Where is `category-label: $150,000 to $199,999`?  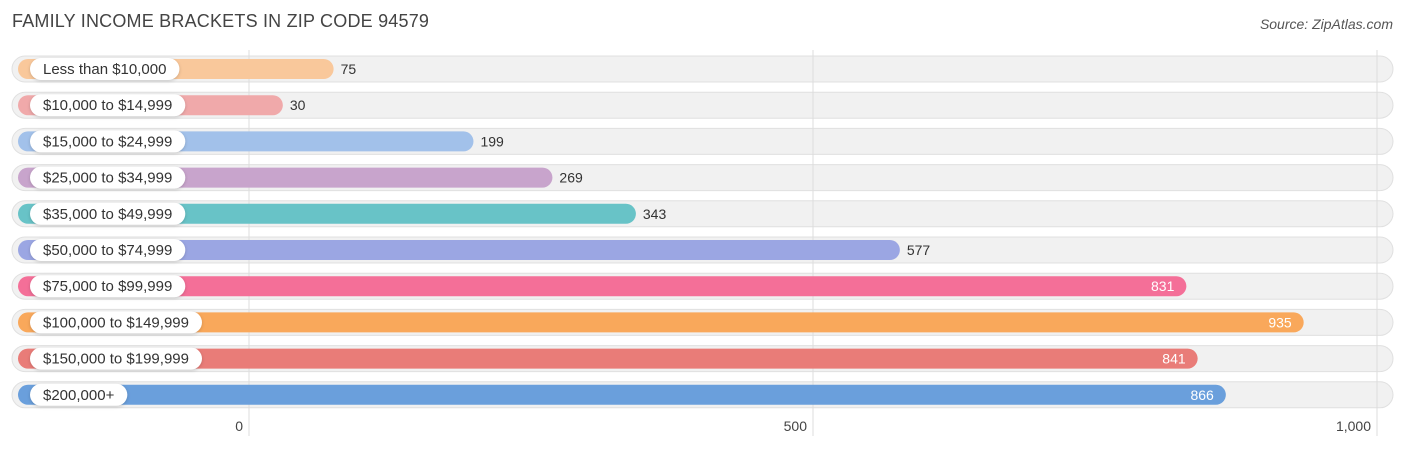 category-label: $150,000 to $199,999 is located at coordinates (116, 359).